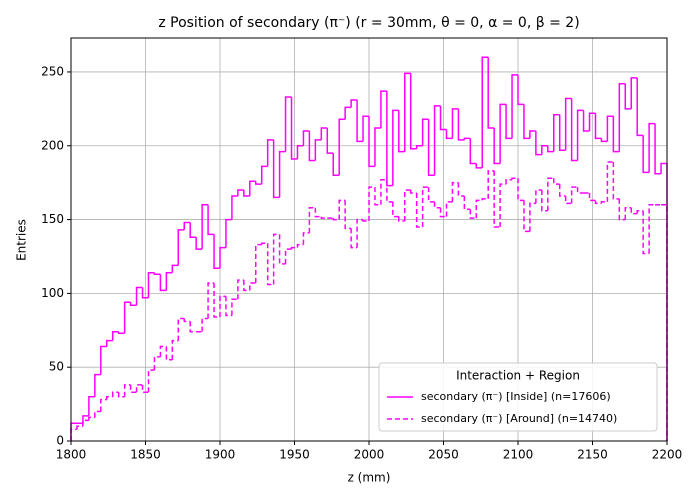  What do you see at coordinates (518, 376) in the screenshot?
I see `legend-title: Interaction + Region` at bounding box center [518, 376].